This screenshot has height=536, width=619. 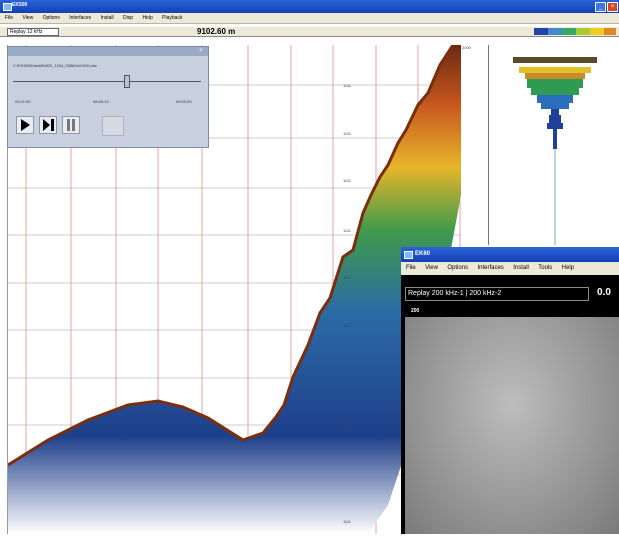 I want to click on pause-button, so click(x=71, y=125).